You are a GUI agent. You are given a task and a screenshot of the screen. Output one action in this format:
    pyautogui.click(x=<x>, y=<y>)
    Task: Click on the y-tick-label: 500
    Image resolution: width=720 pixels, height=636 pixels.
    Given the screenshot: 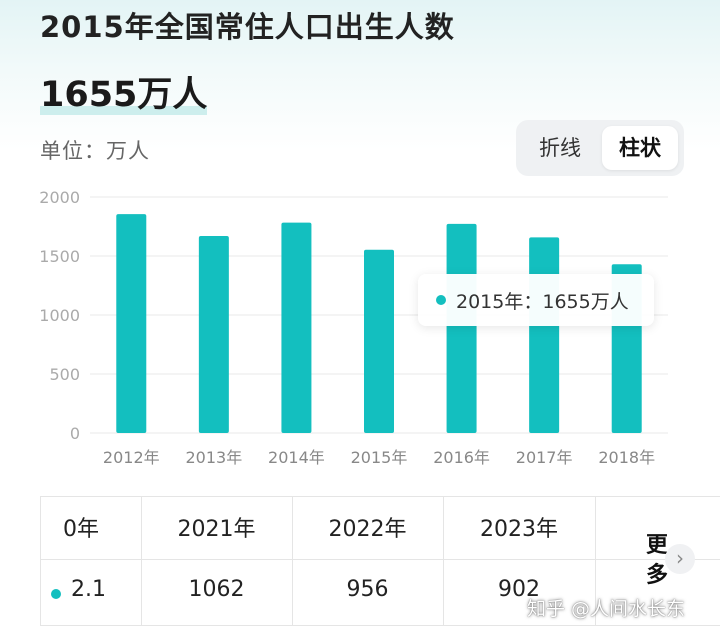 What is the action you would take?
    pyautogui.click(x=64, y=374)
    